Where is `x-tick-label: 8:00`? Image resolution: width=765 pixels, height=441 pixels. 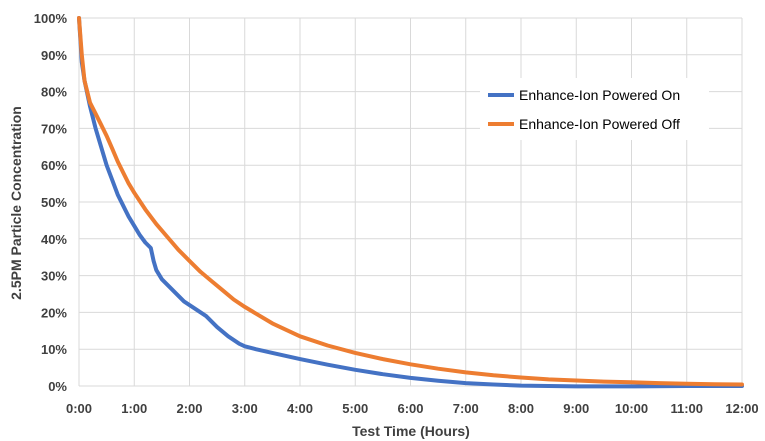 x-tick-label: 8:00 is located at coordinates (521, 408).